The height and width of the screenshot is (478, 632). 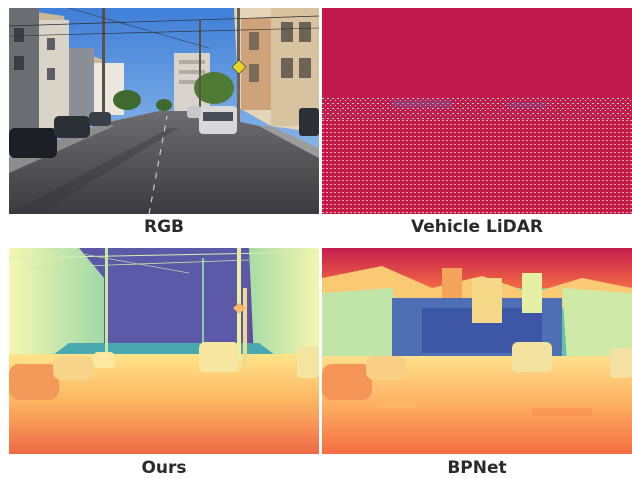 What do you see at coordinates (477, 468) in the screenshot?
I see `caption-bpnet: BPNet` at bounding box center [477, 468].